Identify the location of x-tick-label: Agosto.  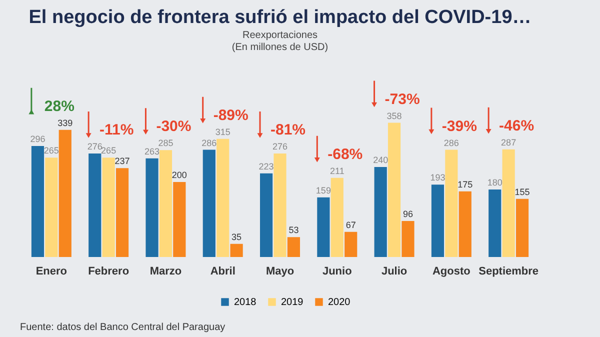
(451, 272).